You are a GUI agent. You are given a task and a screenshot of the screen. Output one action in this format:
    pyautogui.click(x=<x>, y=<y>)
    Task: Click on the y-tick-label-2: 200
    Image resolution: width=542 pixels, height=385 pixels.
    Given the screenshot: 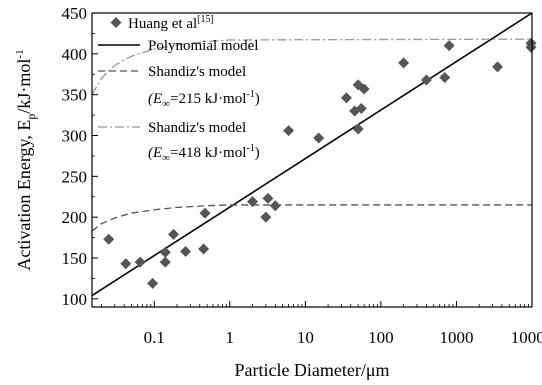 What is the action you would take?
    pyautogui.click(x=75, y=217)
    